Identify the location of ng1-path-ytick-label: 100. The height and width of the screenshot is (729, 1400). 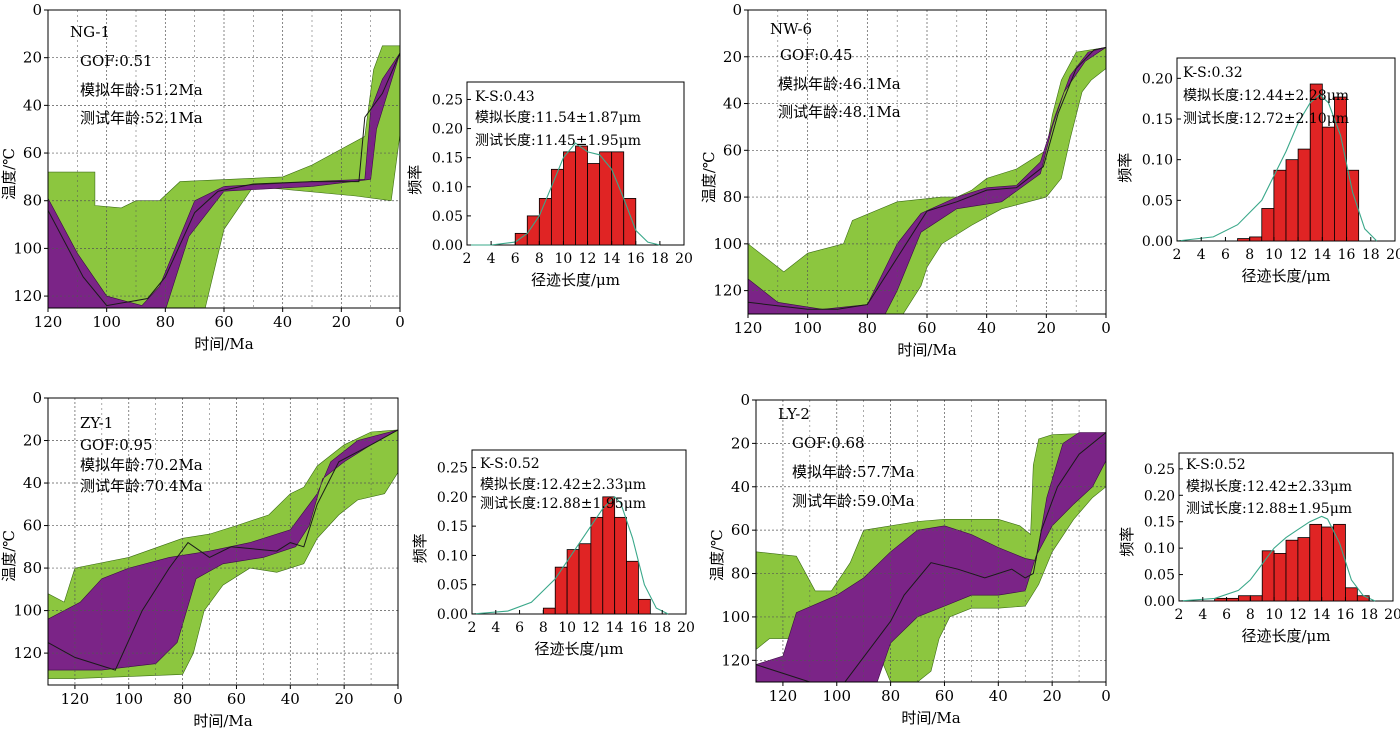
(27, 248).